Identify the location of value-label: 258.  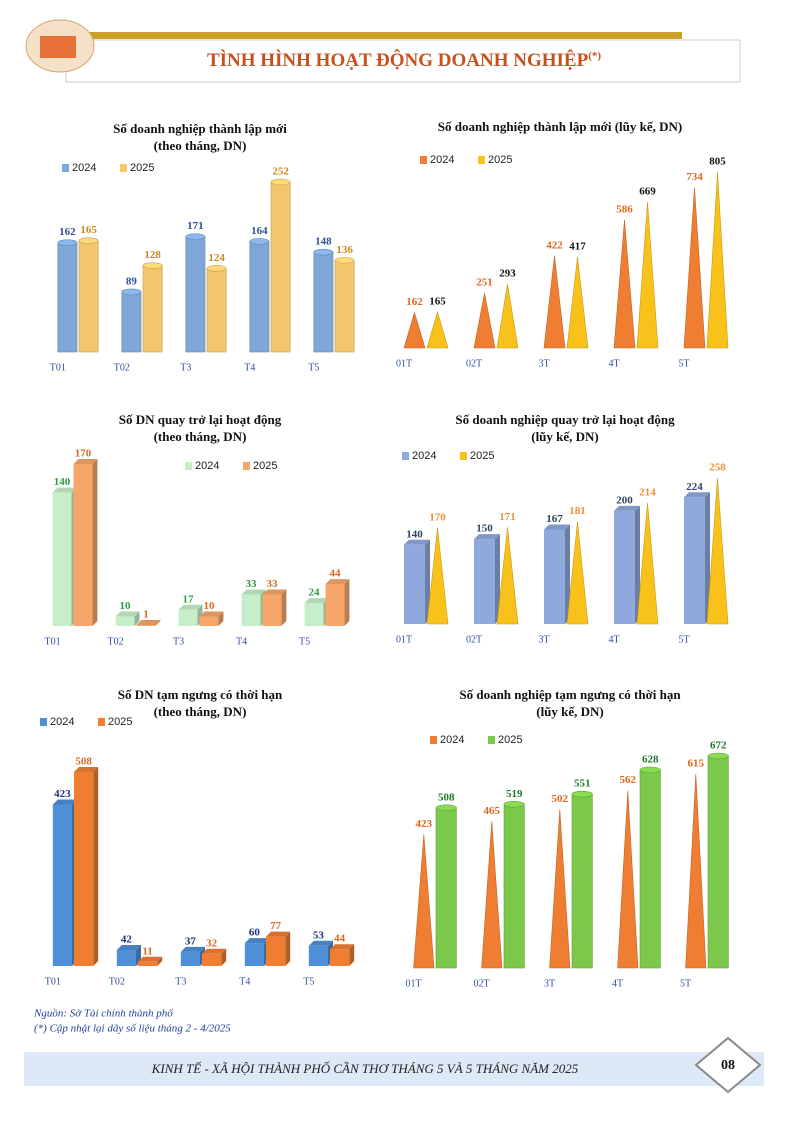
(717, 468).